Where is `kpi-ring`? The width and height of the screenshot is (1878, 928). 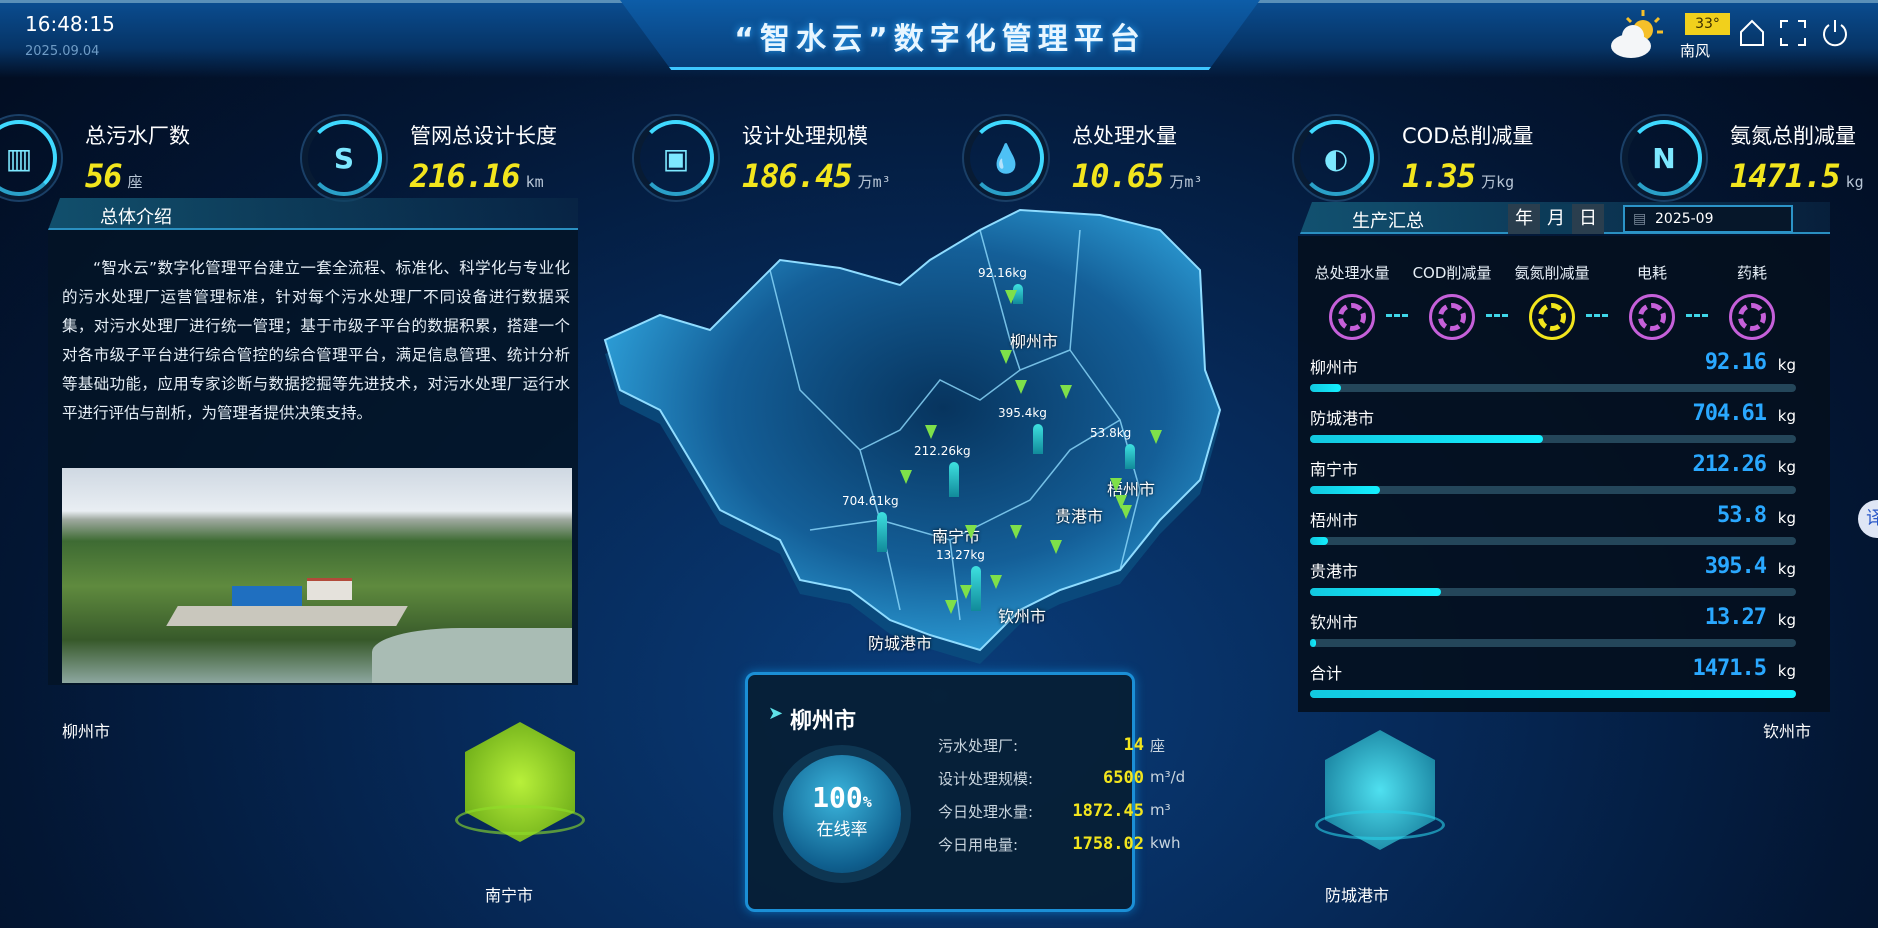 kpi-ring is located at coordinates (1664, 158).